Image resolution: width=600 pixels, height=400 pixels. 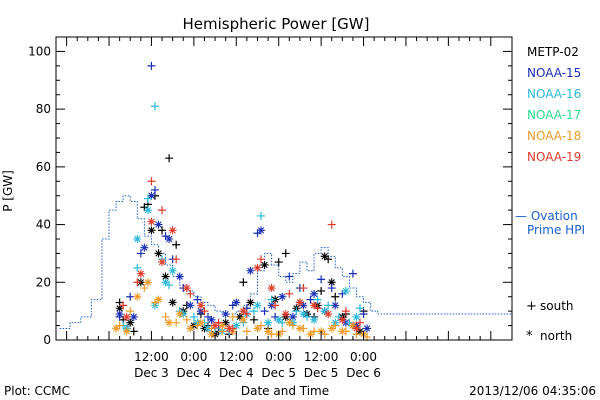 I want to click on x-tick-date-label: Dec 4, so click(x=194, y=373).